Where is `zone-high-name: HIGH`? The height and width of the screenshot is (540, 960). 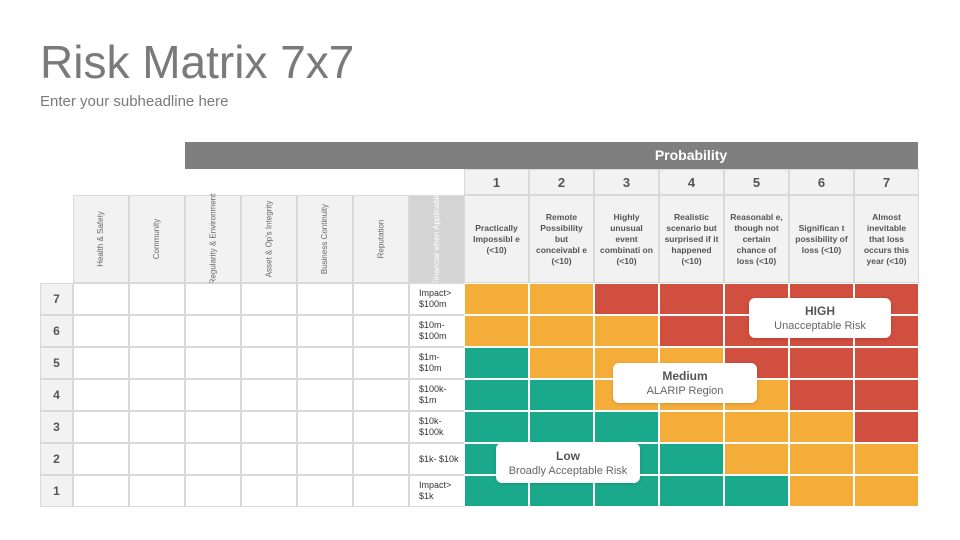
zone-high-name: HIGH is located at coordinates (820, 310).